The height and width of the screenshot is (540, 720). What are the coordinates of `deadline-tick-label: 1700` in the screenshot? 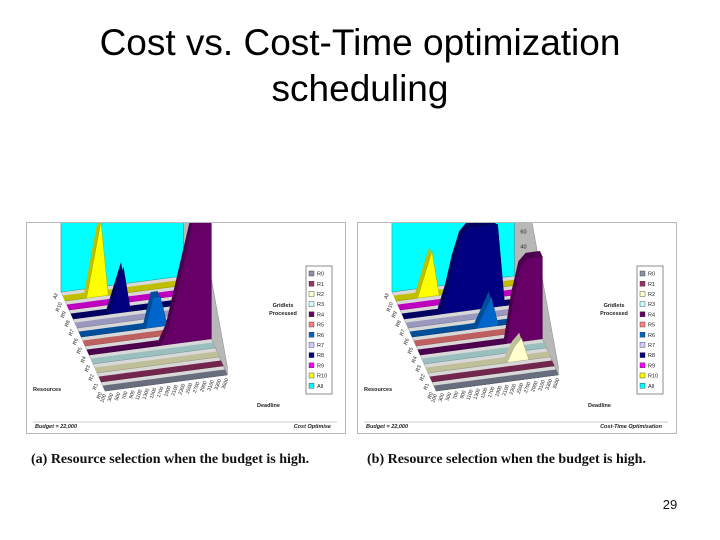 It's located at (492, 392).